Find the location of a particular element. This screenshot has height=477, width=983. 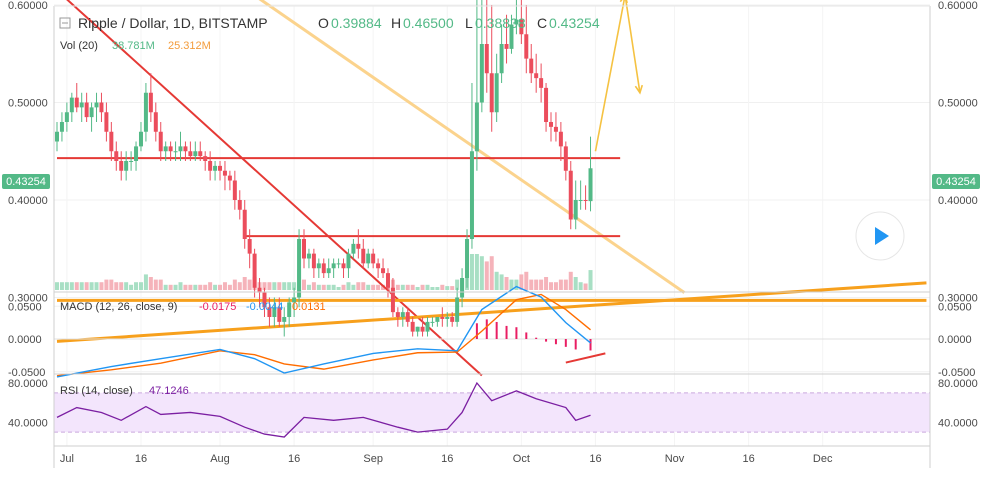

trendline is located at coordinates (491, 312).